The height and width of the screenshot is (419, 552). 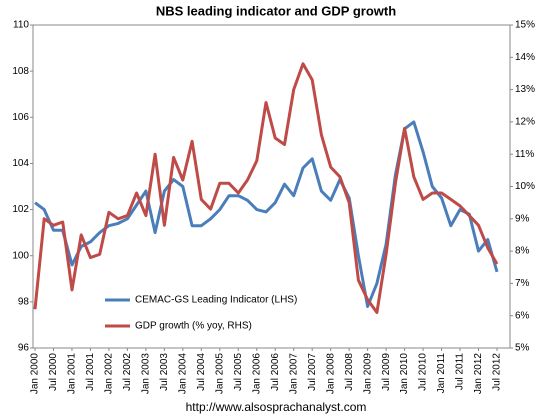 What do you see at coordinates (522, 218) in the screenshot?
I see `y2-tick-label: 9%` at bounding box center [522, 218].